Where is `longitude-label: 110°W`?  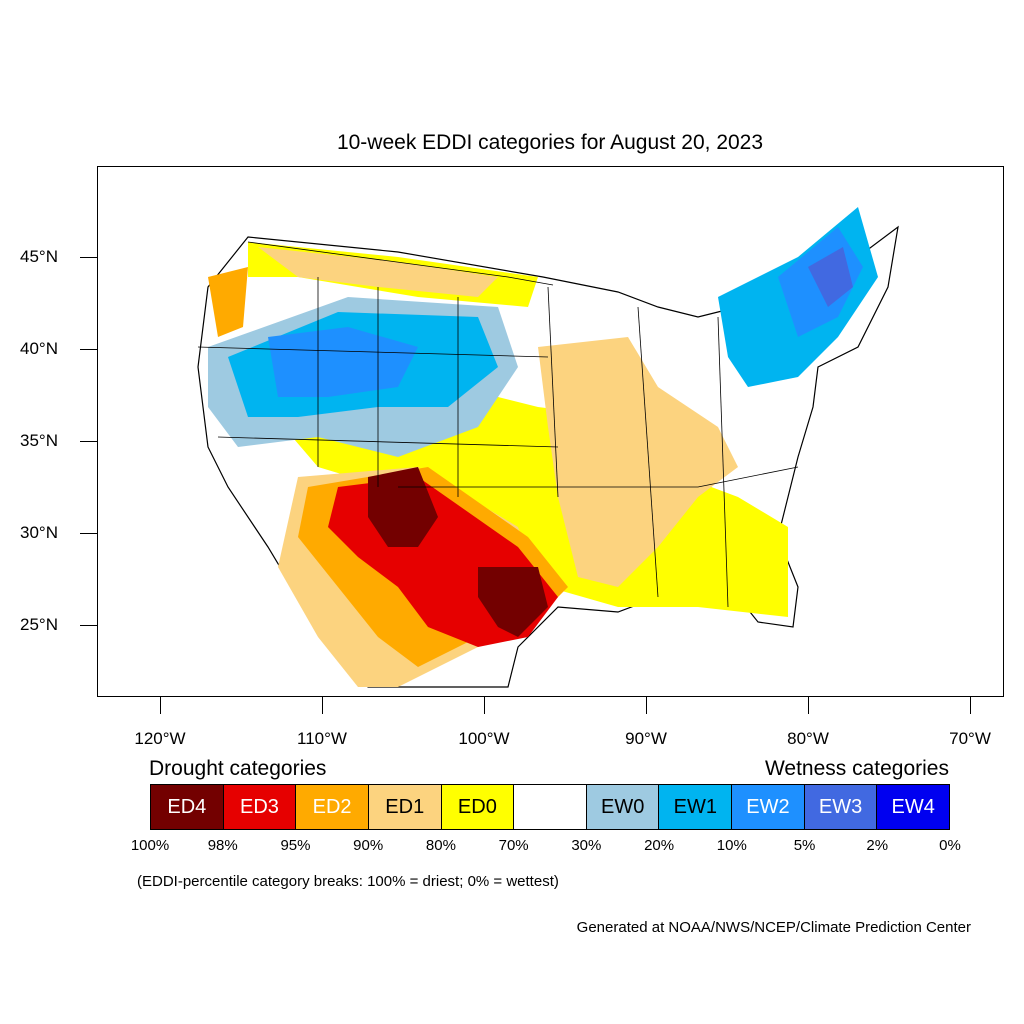 longitude-label: 110°W is located at coordinates (322, 738).